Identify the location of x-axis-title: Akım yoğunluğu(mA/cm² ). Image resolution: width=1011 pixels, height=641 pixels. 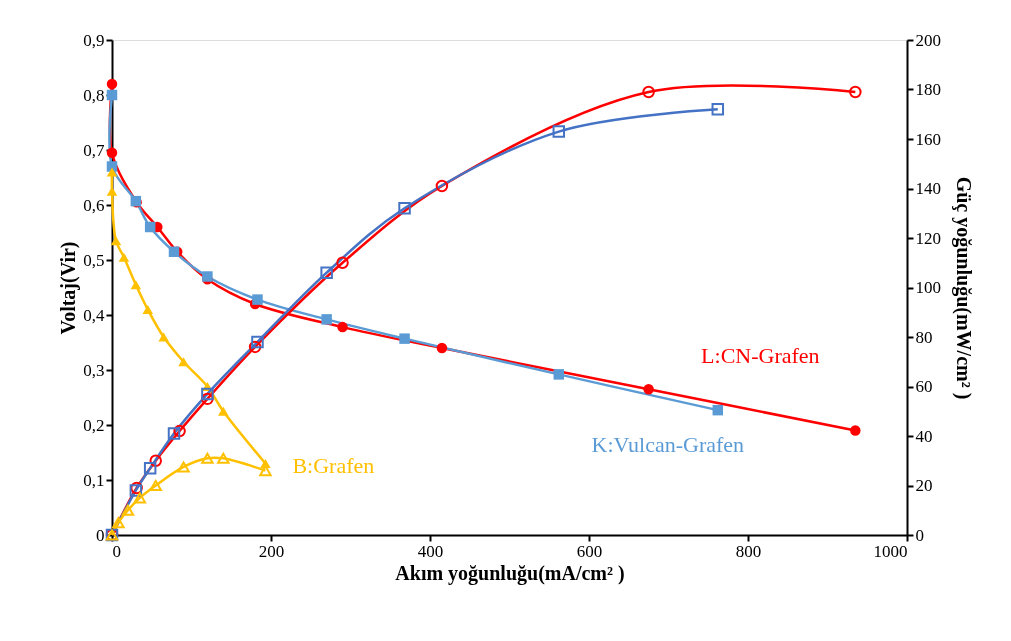
(510, 573).